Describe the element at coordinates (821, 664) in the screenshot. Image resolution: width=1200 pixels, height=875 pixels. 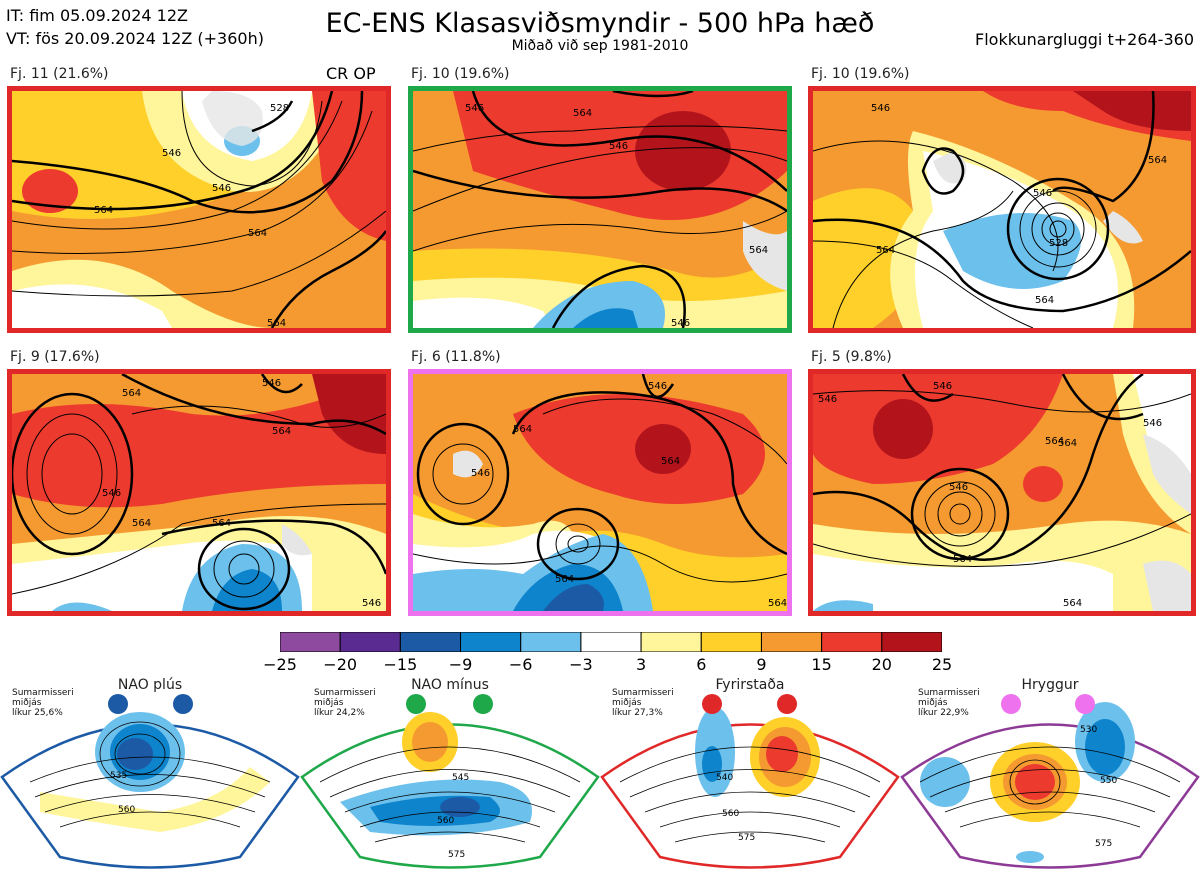
I see `colorbar-tick-label: 15` at that location.